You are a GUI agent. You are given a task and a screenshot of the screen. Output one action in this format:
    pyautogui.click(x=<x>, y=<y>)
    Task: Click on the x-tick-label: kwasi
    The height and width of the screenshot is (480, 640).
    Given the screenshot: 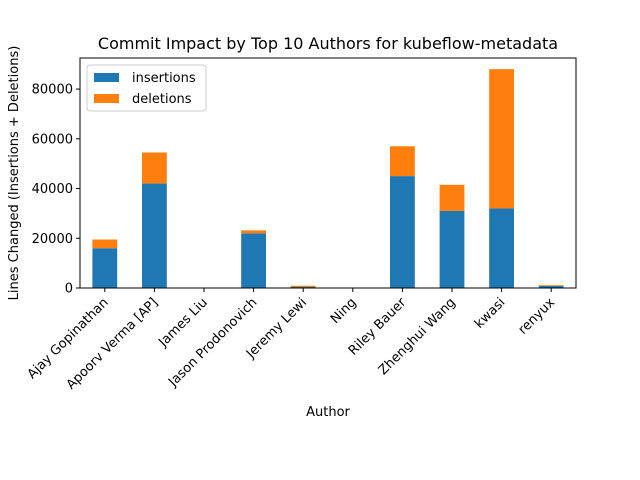 What is the action you would take?
    pyautogui.click(x=490, y=313)
    